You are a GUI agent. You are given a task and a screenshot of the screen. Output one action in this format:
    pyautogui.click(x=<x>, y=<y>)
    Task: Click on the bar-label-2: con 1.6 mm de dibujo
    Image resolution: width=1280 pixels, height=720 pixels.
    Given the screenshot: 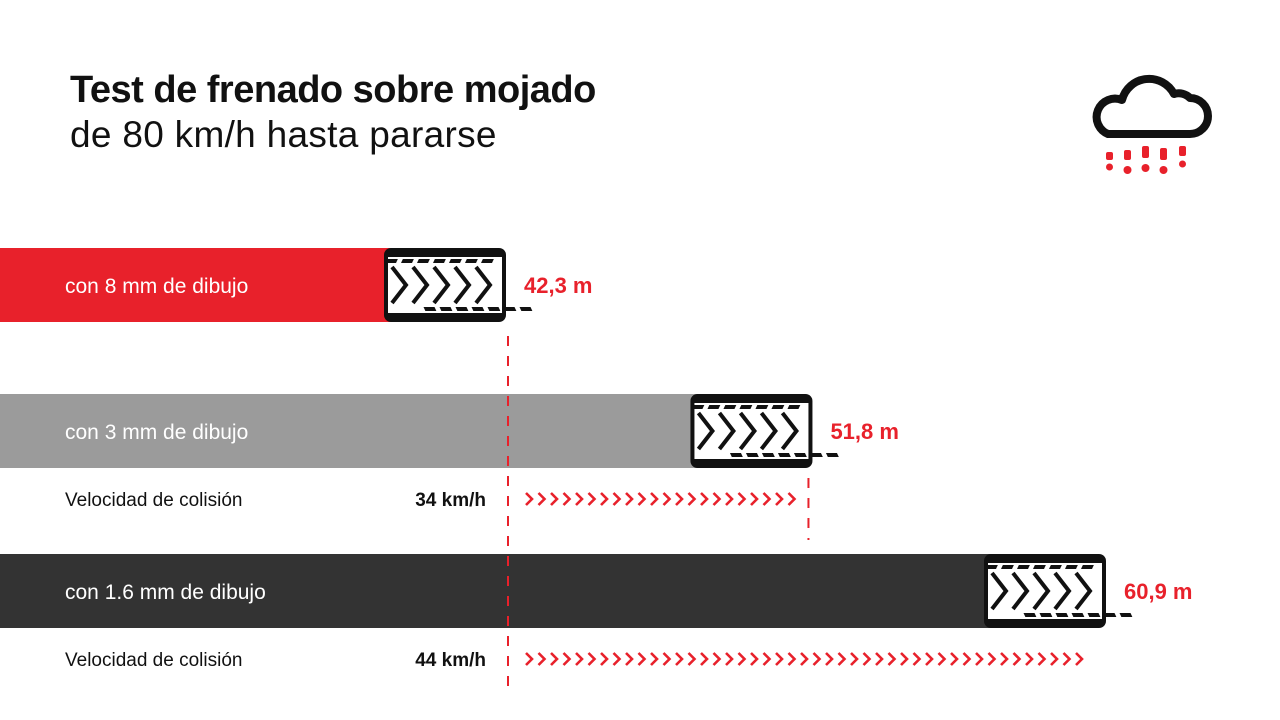 What is the action you would take?
    pyautogui.click(x=165, y=592)
    